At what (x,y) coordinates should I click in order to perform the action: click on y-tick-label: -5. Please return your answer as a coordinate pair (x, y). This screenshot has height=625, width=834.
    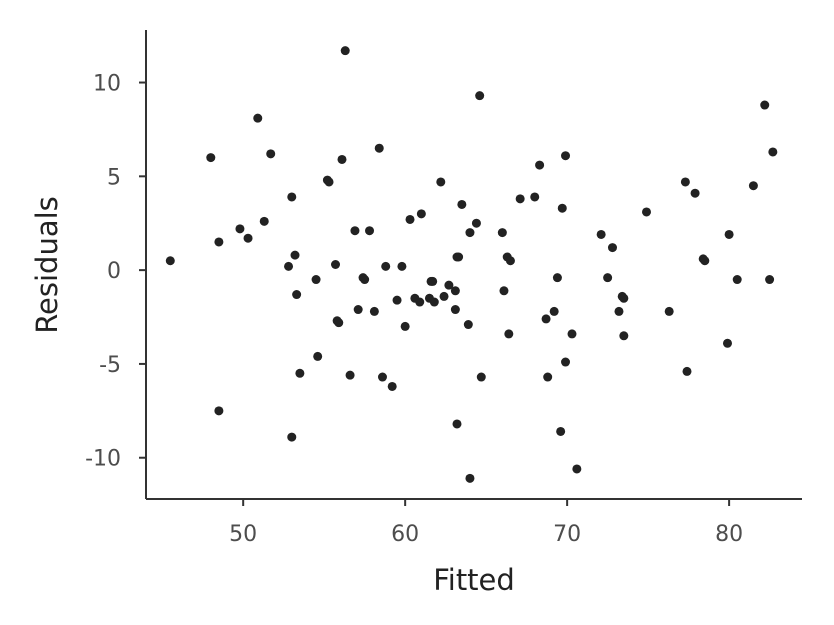
    Looking at the image, I should click on (110, 365).